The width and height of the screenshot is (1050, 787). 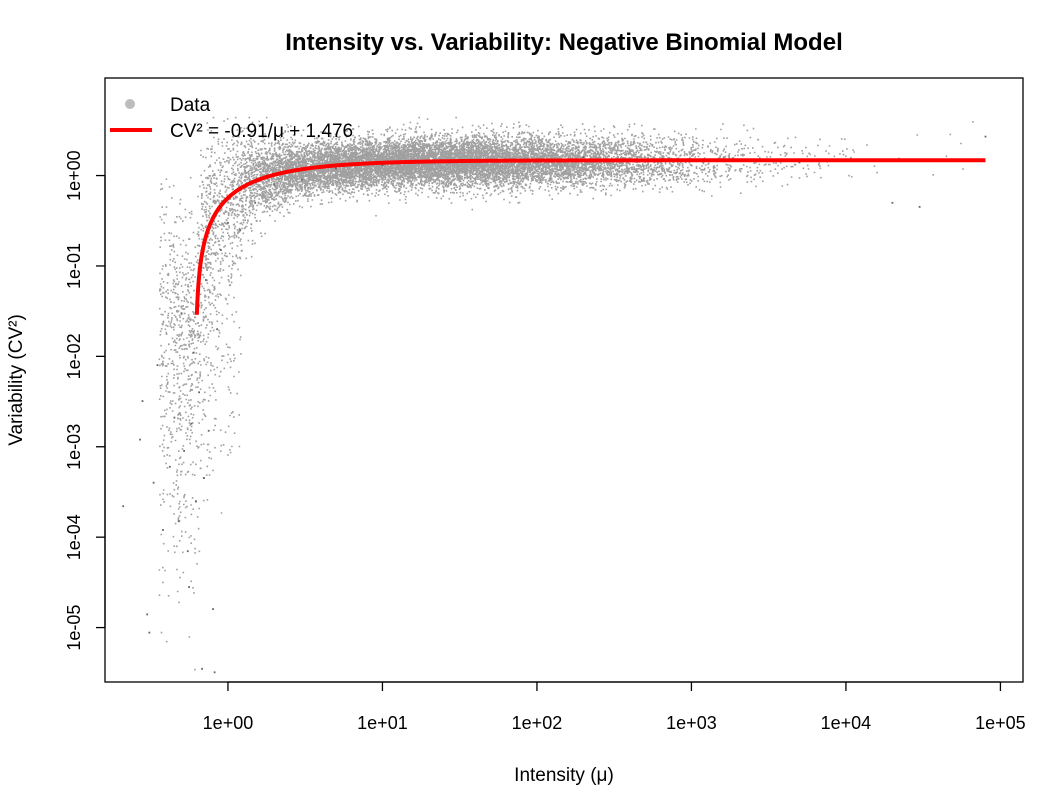 I want to click on legend-label-data: Data, so click(x=190, y=105).